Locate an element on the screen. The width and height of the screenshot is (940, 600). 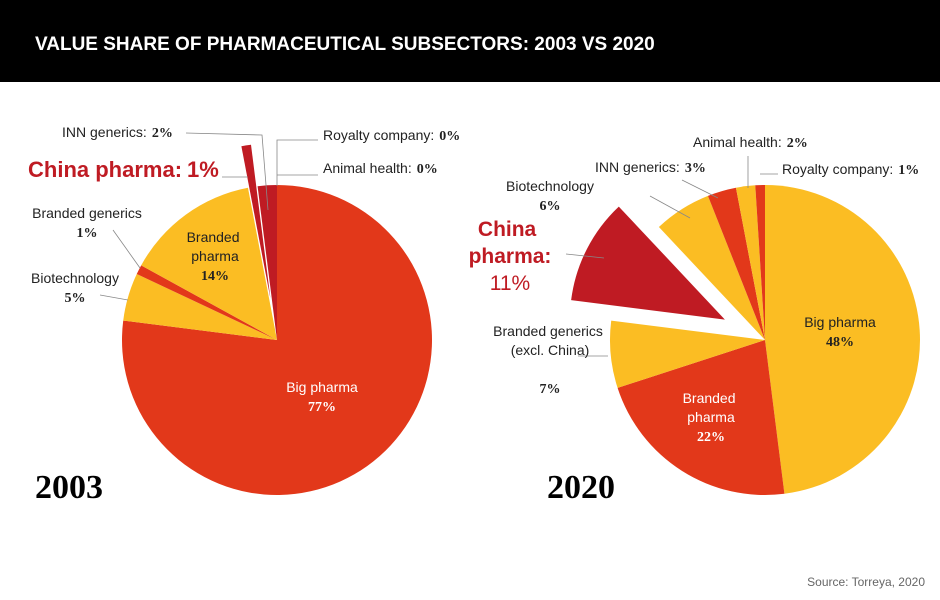
slice-name: Branded generics (excl. China) is located at coordinates (550, 340).